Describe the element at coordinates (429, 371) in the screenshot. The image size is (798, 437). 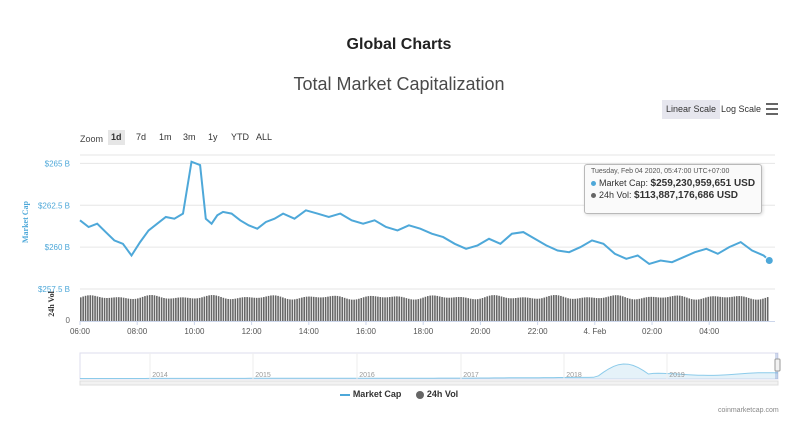
I see `navigator-area` at that location.